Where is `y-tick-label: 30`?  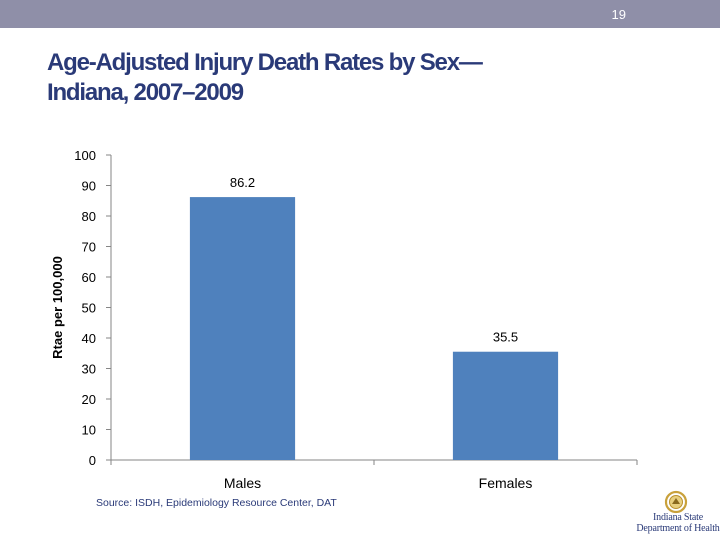
y-tick-label: 30 is located at coordinates (89, 369).